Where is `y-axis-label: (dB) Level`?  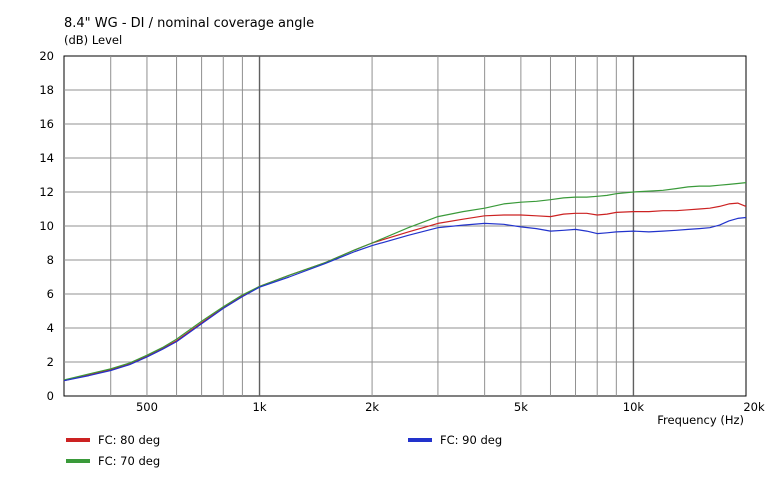 y-axis-label: (dB) Level is located at coordinates (93, 40).